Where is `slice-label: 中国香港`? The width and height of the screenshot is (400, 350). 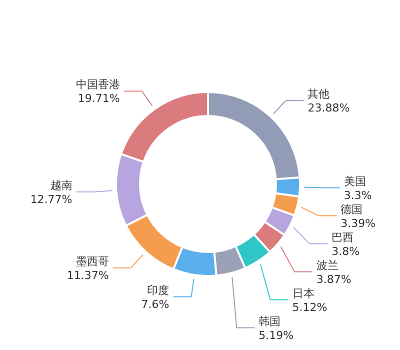 slice-label: 中国香港 is located at coordinates (98, 85).